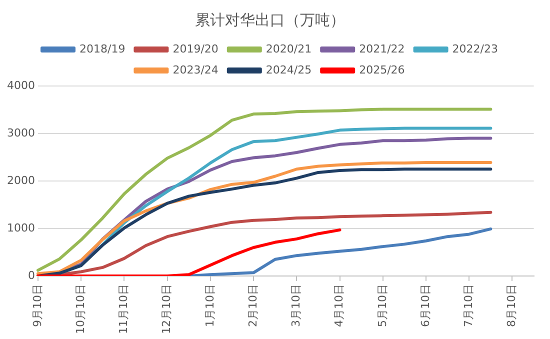 The height and width of the screenshot is (339, 550). I want to click on x-tick-label: 11月10日, so click(123, 309).